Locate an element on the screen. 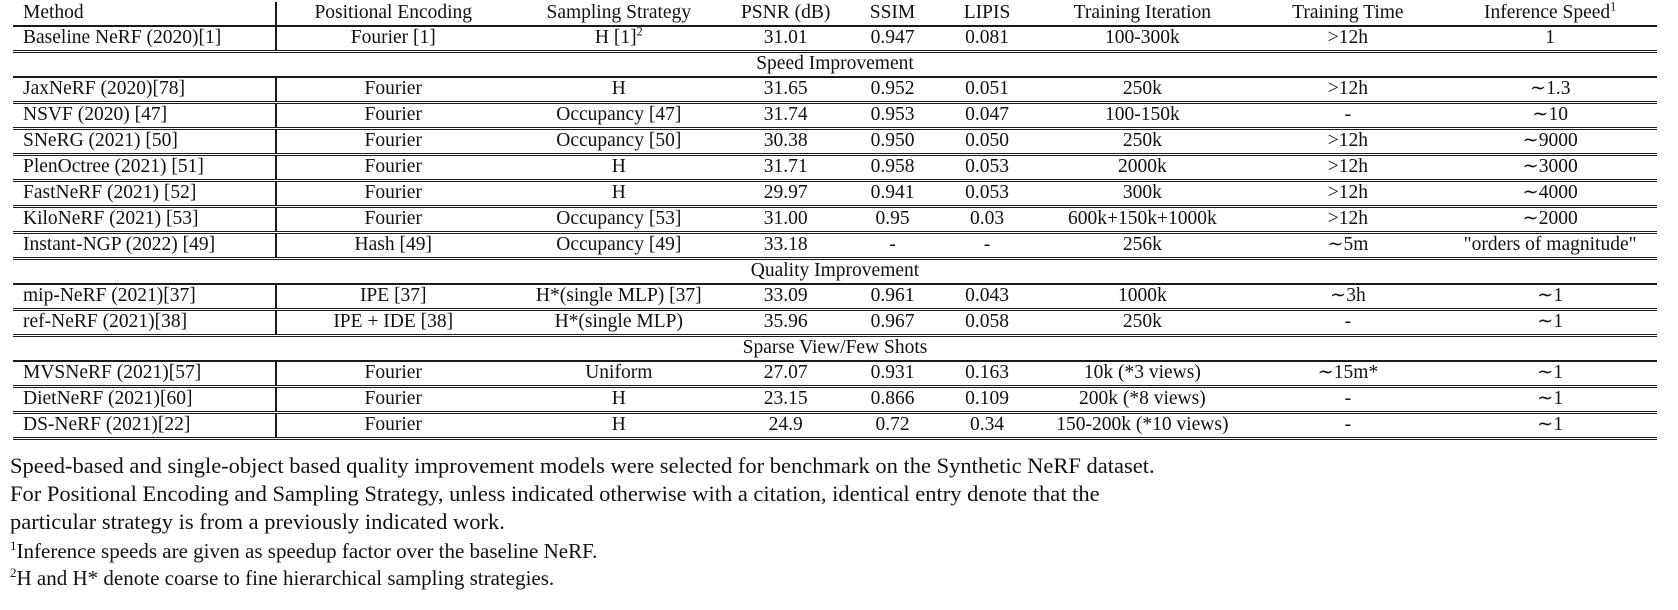 The image size is (1678, 610). footnote-marker: 1 is located at coordinates (13, 545).